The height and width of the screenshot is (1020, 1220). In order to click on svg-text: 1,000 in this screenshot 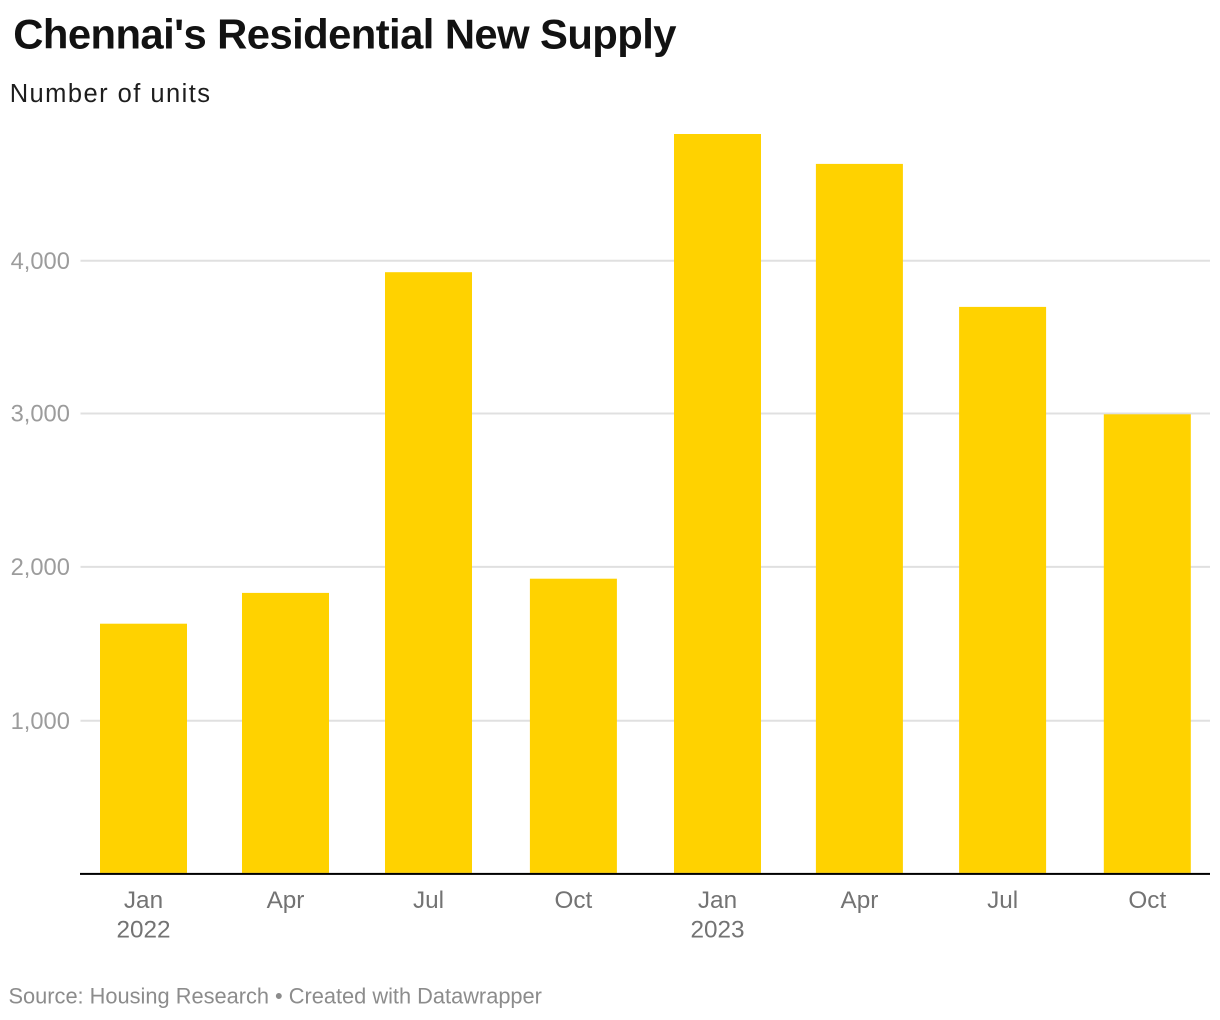, I will do `click(40, 722)`.